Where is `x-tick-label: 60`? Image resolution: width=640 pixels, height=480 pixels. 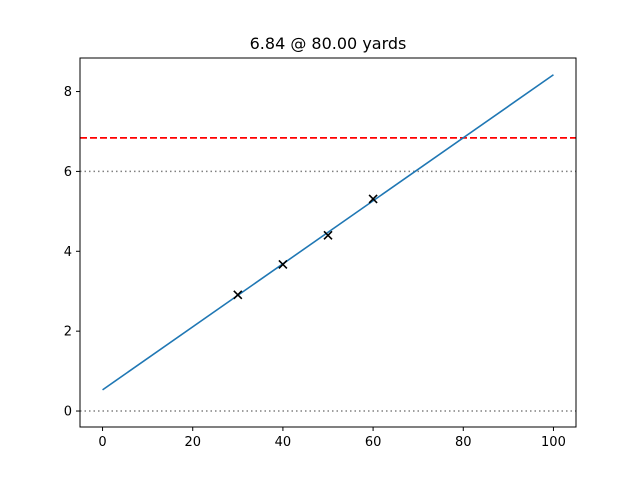 x-tick-label: 60 is located at coordinates (373, 442).